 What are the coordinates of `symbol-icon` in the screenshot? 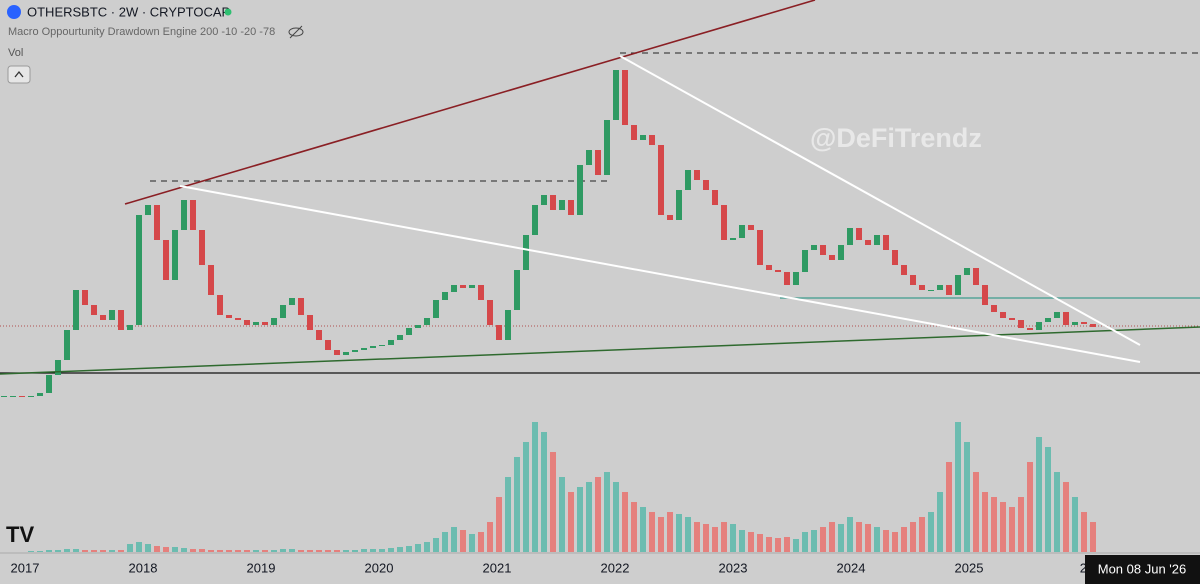 It's located at (14, 12).